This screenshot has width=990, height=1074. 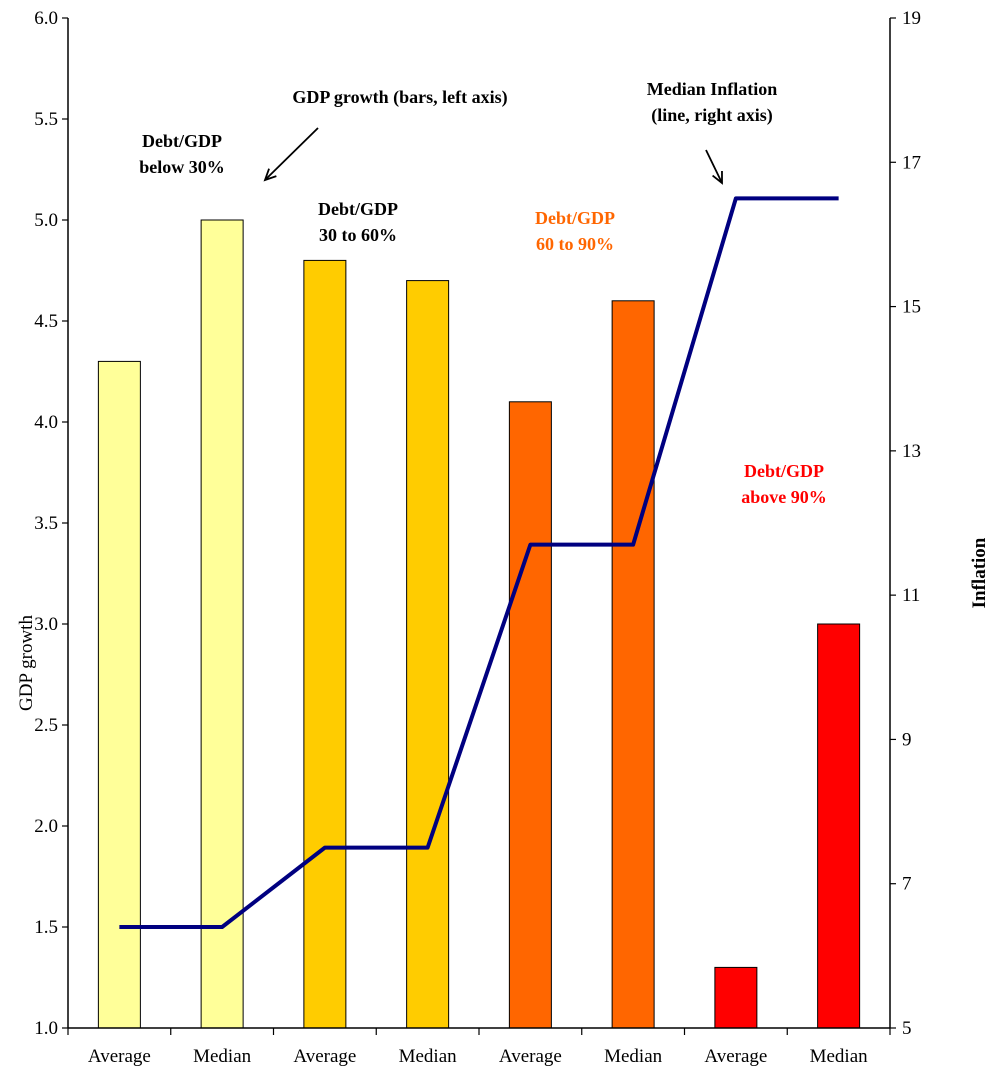 What do you see at coordinates (907, 1028) in the screenshot?
I see `right-tick-label: 5` at bounding box center [907, 1028].